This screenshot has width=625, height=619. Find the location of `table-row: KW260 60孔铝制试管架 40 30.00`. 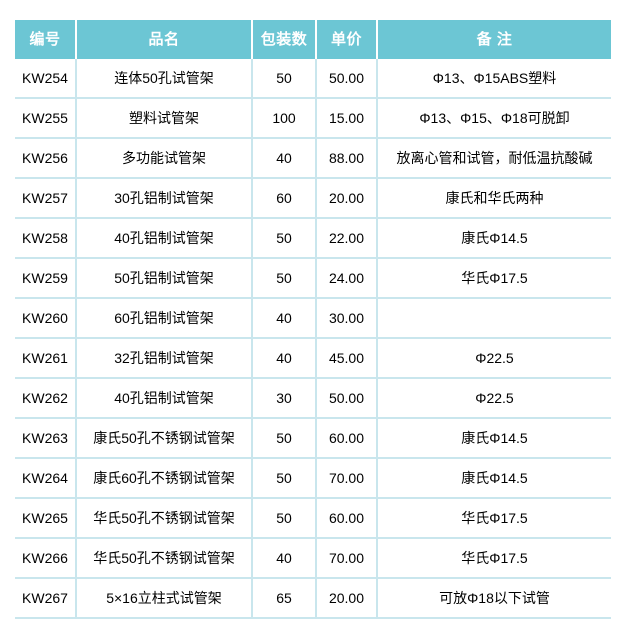

table-row: KW260 60孔铝制试管架 40 30.00 is located at coordinates (313, 318).